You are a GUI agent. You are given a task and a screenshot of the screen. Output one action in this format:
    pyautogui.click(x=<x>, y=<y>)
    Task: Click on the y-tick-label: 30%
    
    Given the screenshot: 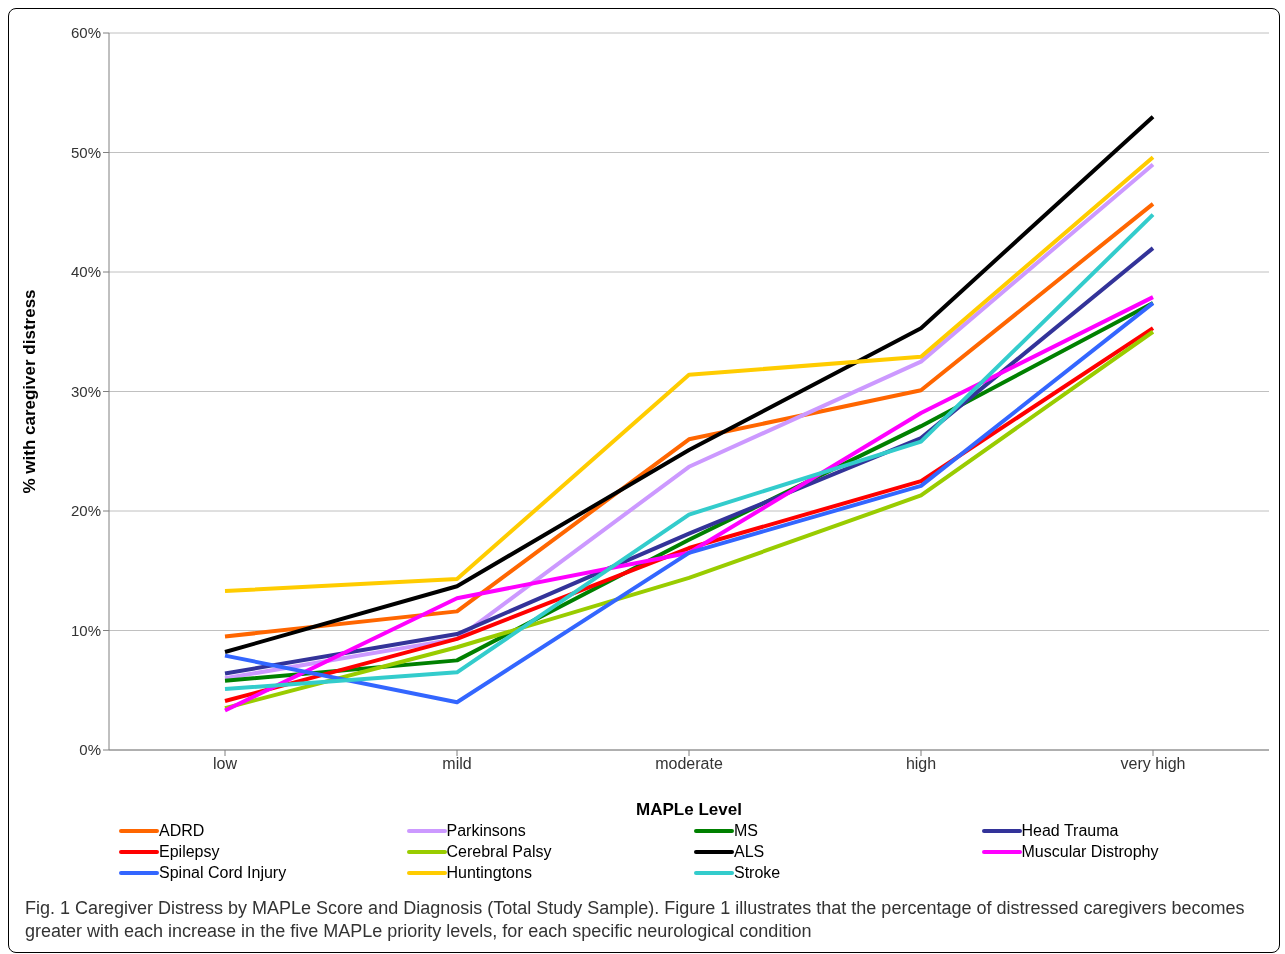 What is the action you would take?
    pyautogui.click(x=85, y=391)
    